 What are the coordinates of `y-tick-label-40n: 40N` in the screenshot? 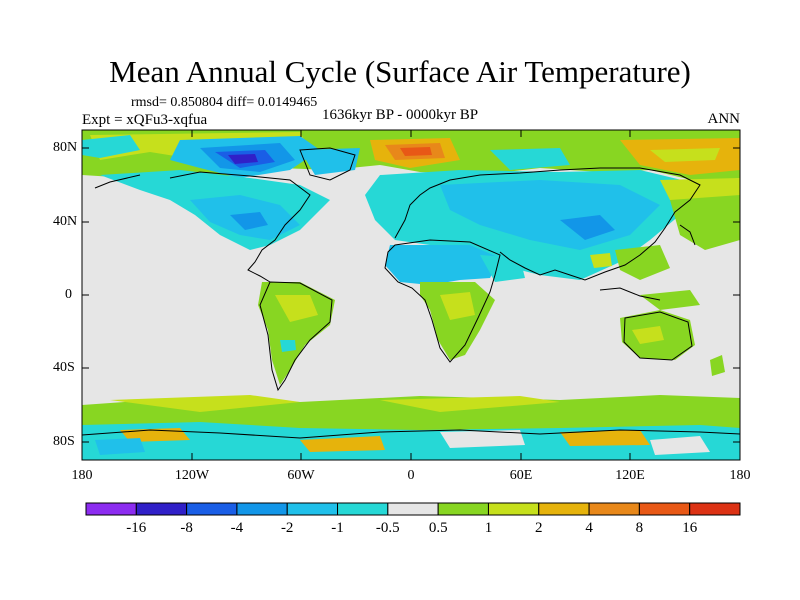 It's located at (65, 221).